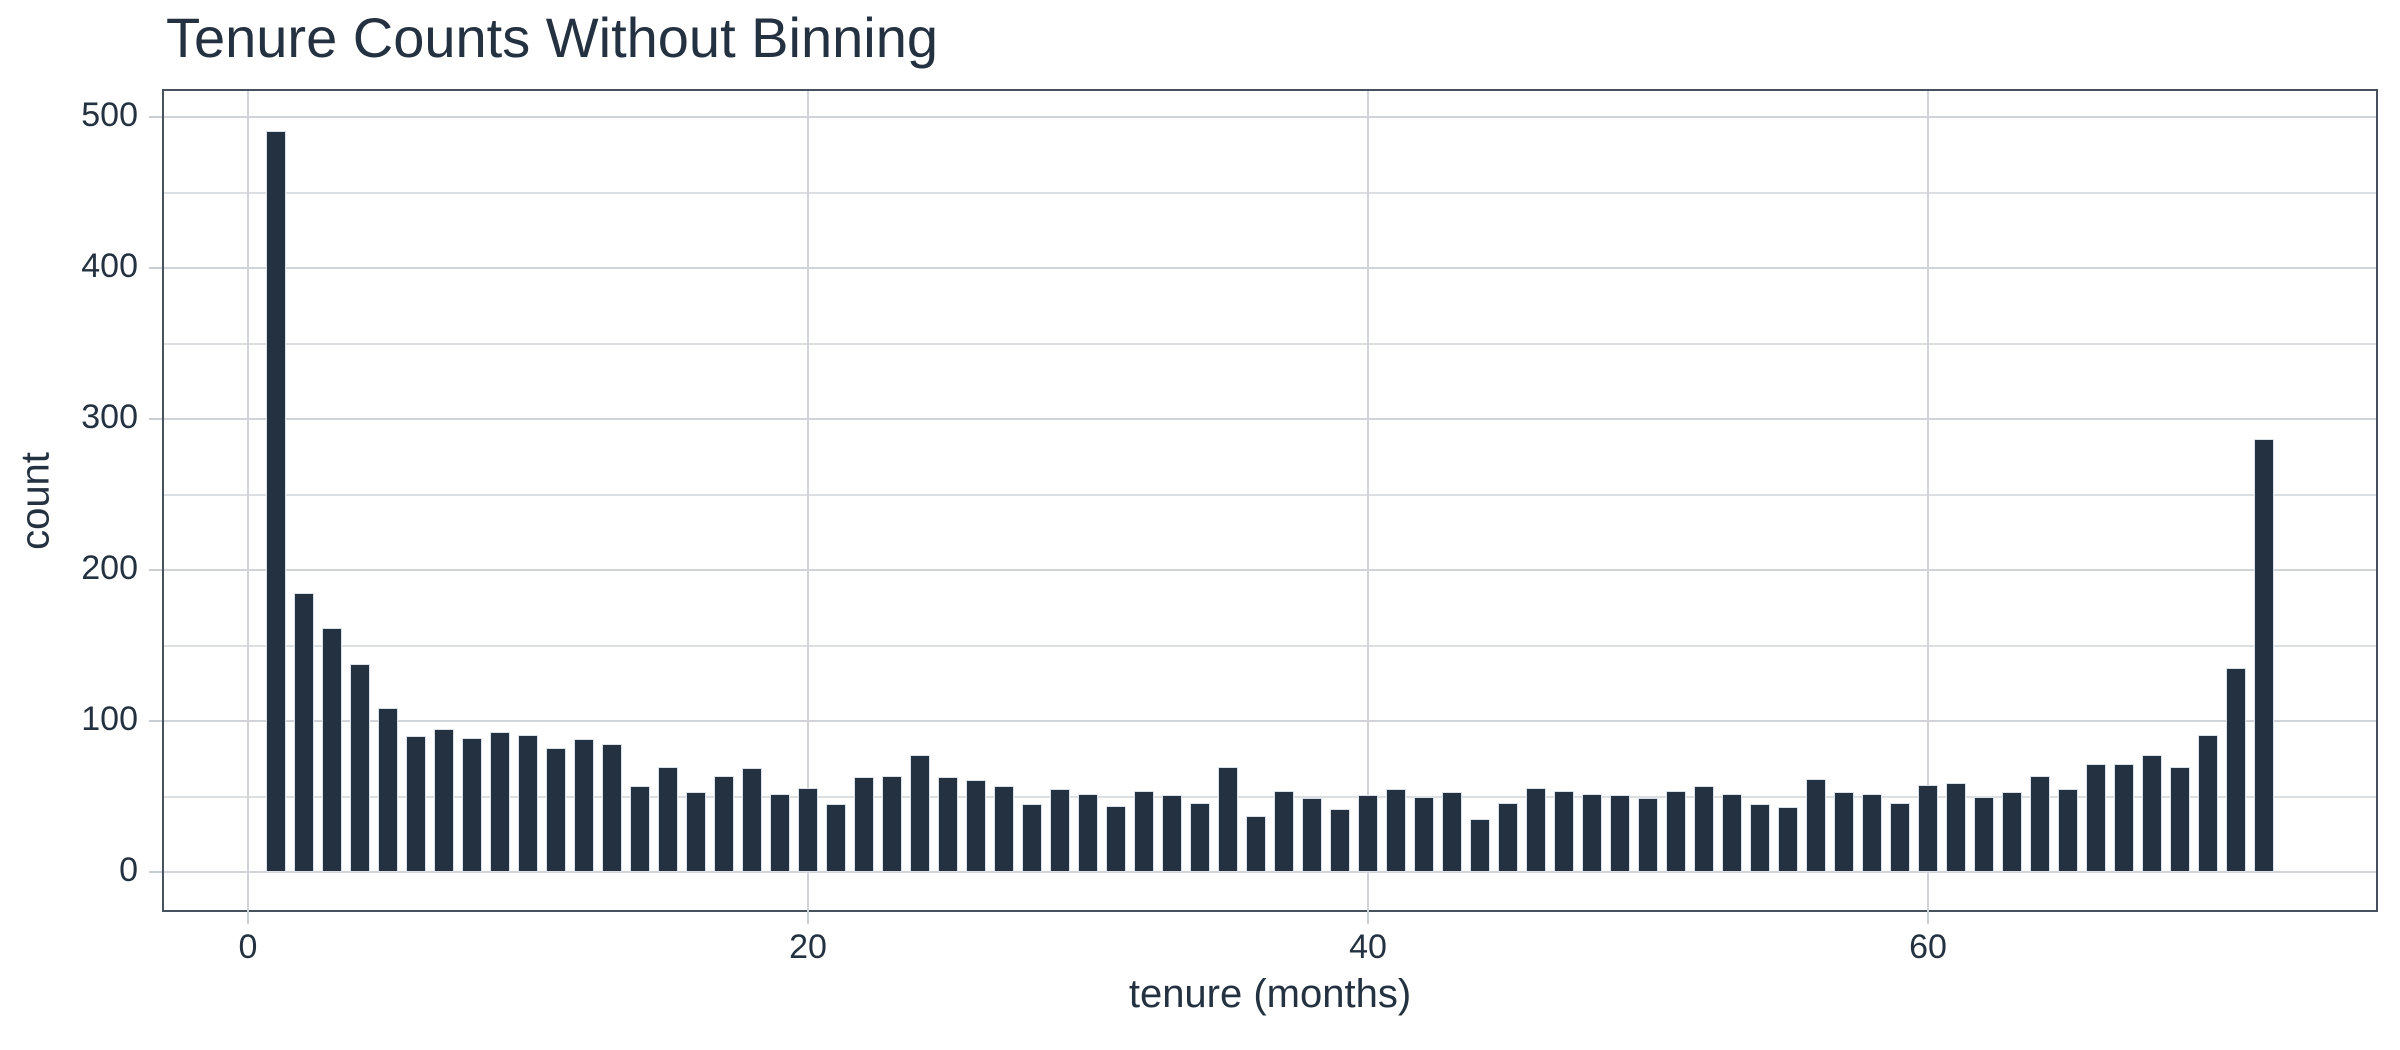  I want to click on y-tick-label: 400, so click(109, 266).